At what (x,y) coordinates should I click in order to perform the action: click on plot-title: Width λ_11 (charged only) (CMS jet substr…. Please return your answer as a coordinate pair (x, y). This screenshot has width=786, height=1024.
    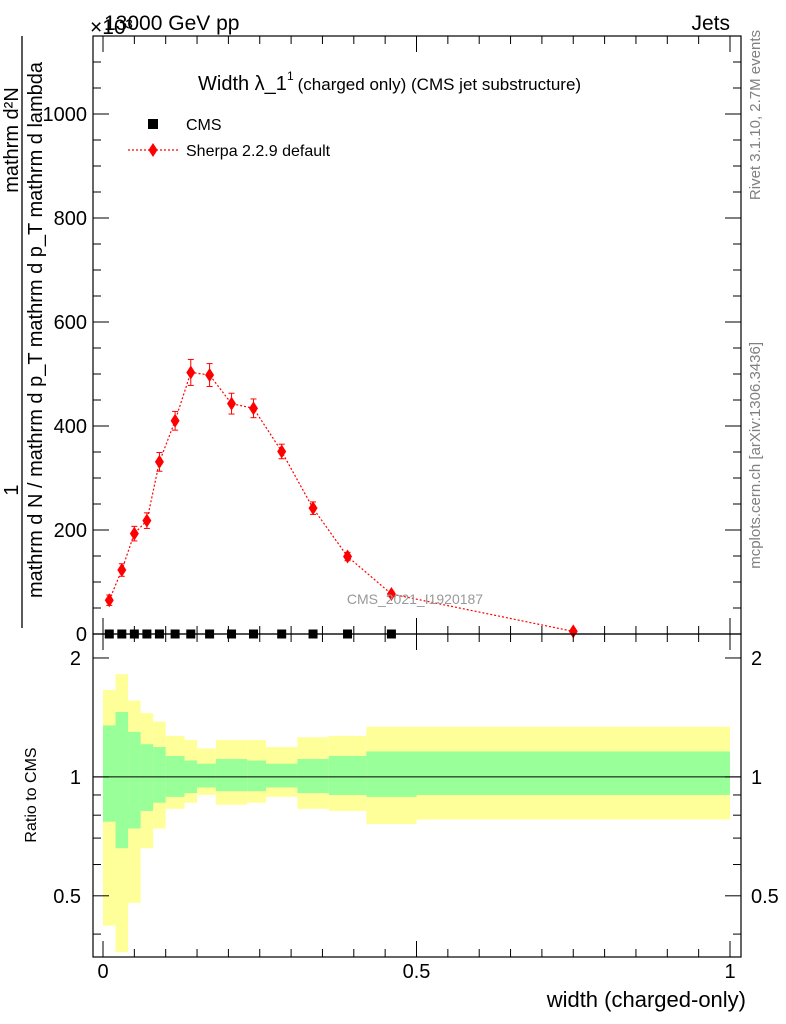
    Looking at the image, I should click on (389, 82).